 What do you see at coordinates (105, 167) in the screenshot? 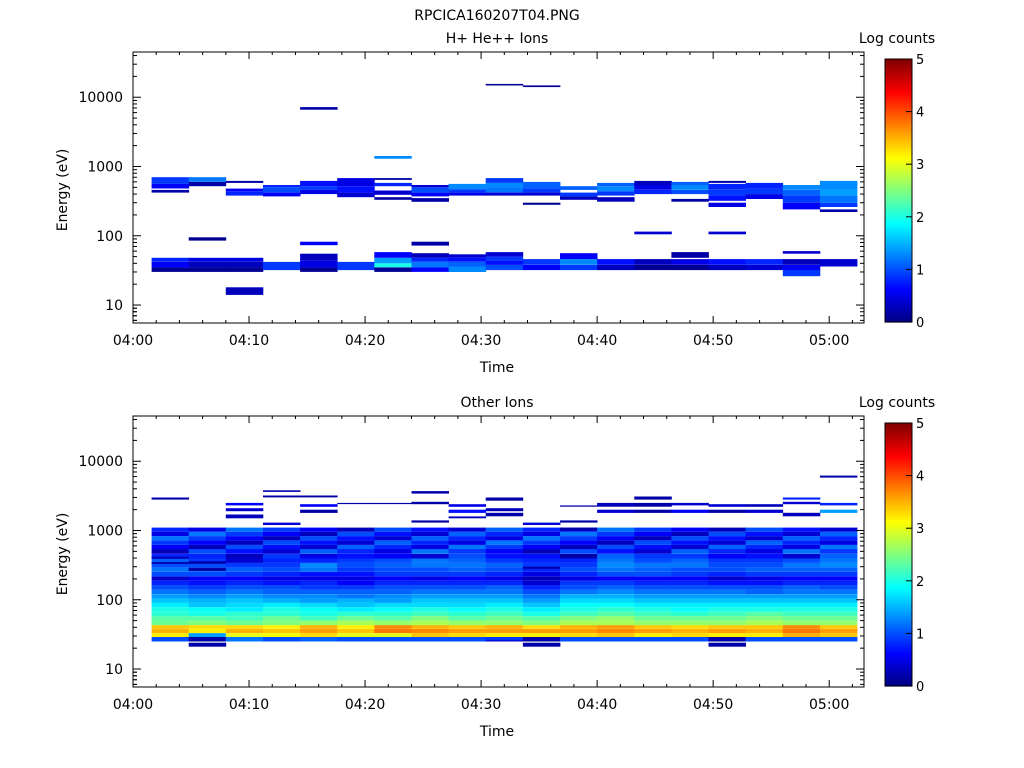
I see `y-tick-label: 1000` at bounding box center [105, 167].